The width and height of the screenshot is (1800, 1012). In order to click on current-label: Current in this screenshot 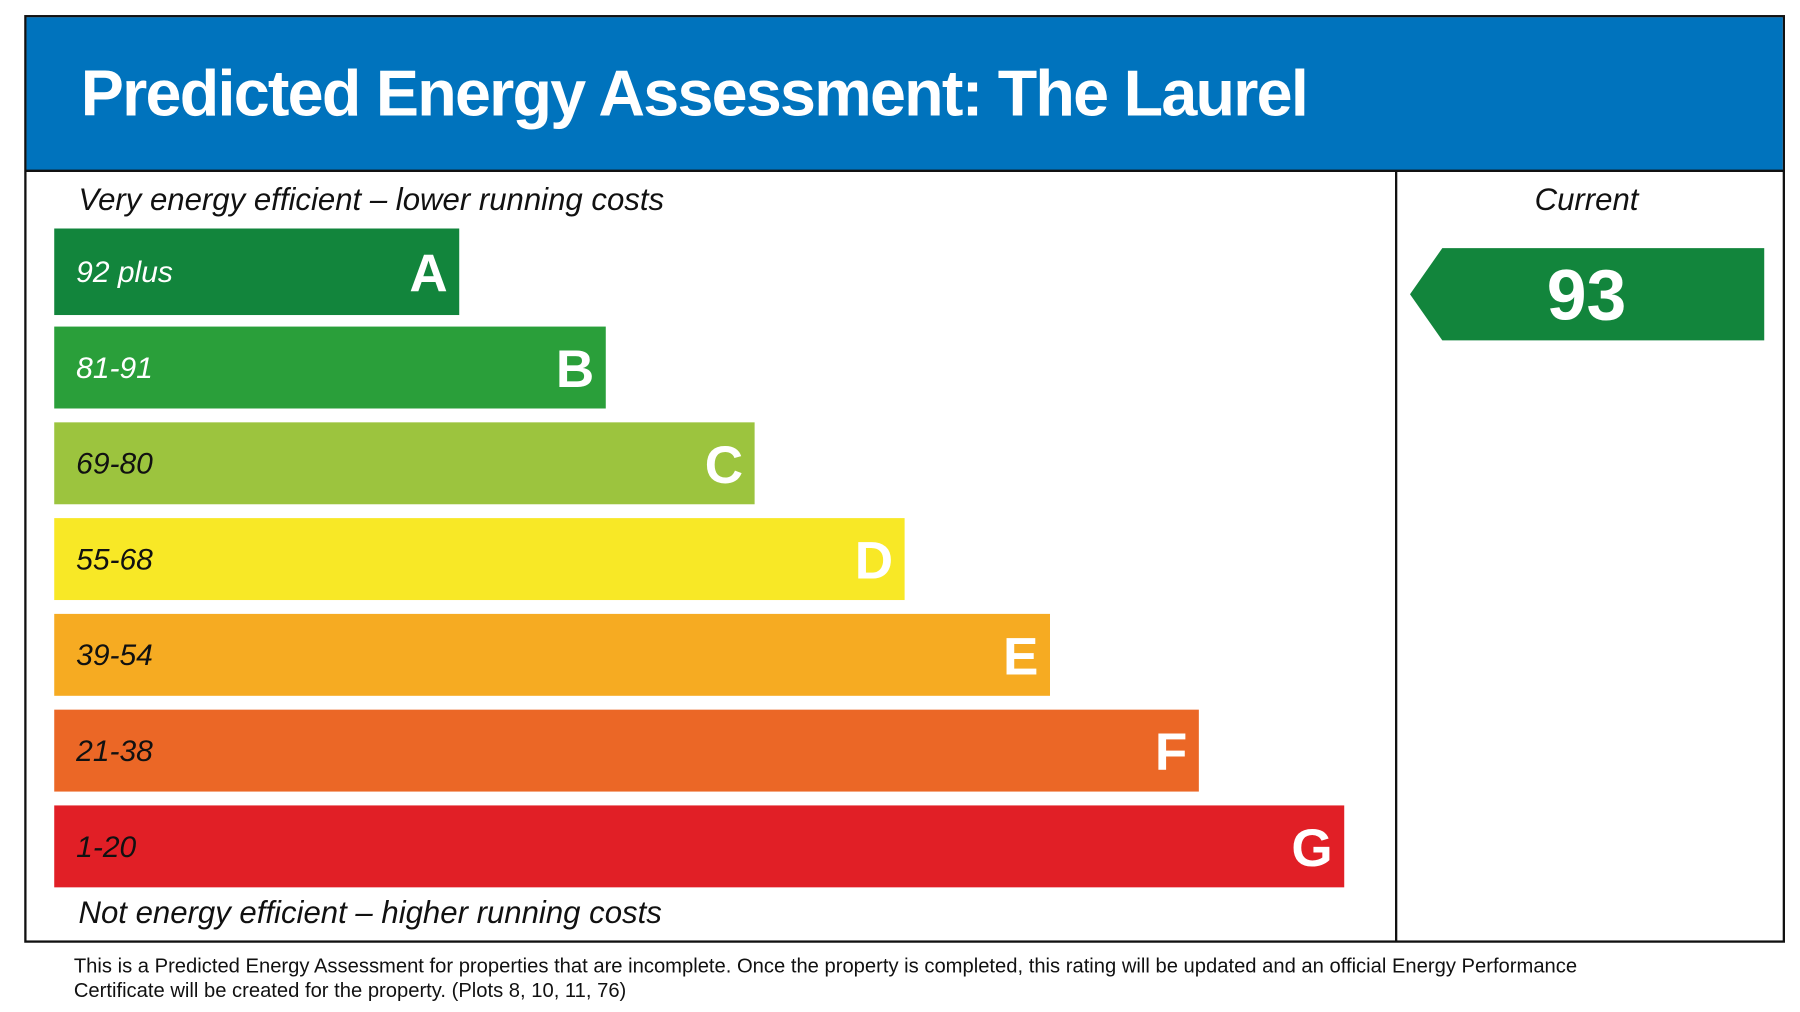, I will do `click(1587, 199)`.